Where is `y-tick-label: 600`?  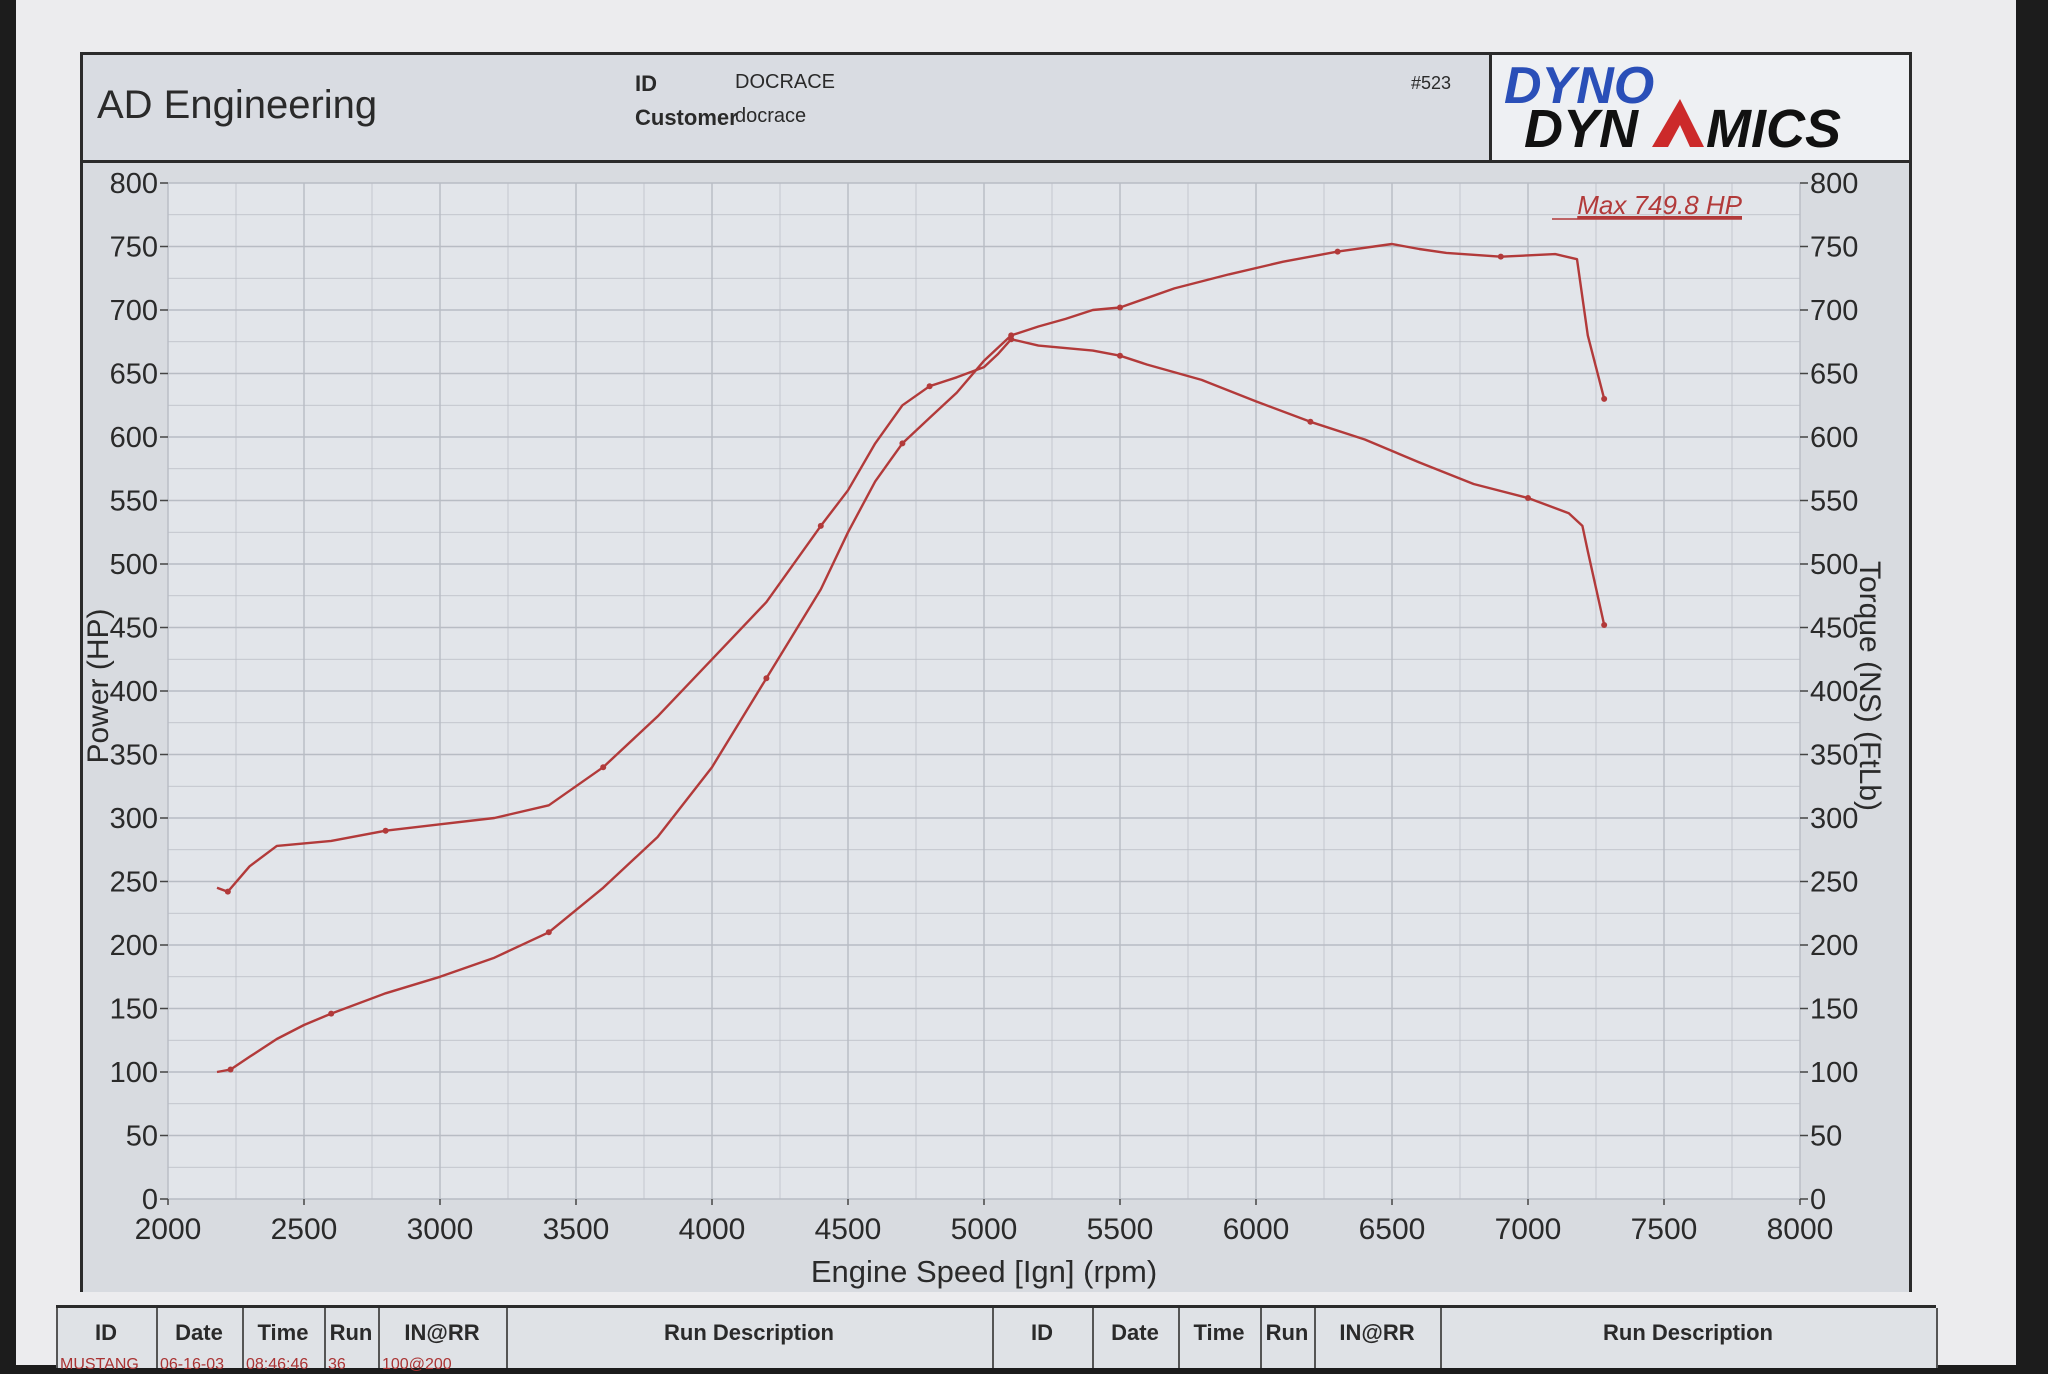
y-tick-label: 600 is located at coordinates (134, 438).